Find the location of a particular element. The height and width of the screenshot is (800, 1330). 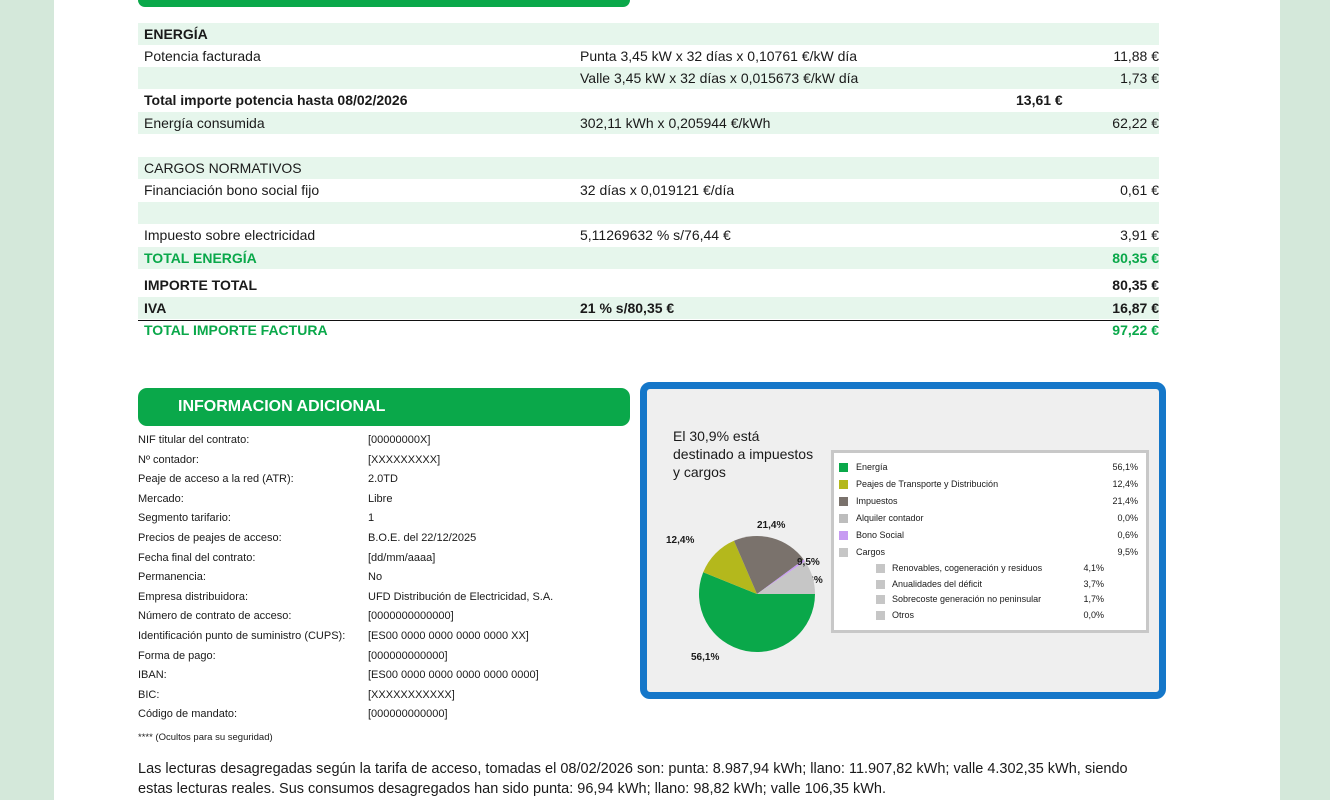

energia-header: ENERGÍA is located at coordinates (176, 34).